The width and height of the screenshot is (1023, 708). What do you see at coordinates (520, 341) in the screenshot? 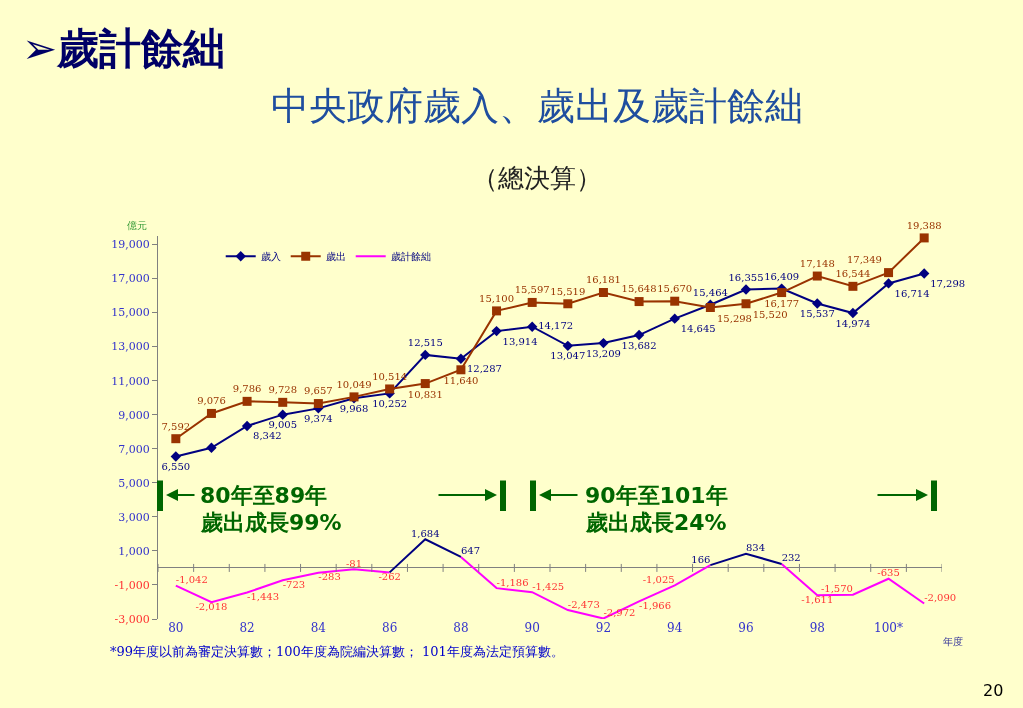
I see `data-label: 13,914` at bounding box center [520, 341].